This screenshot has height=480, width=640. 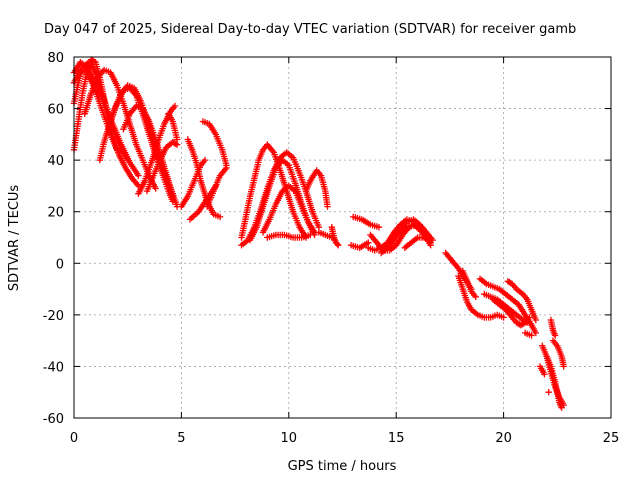 What do you see at coordinates (53, 419) in the screenshot?
I see `y-tick-label: -60` at bounding box center [53, 419].